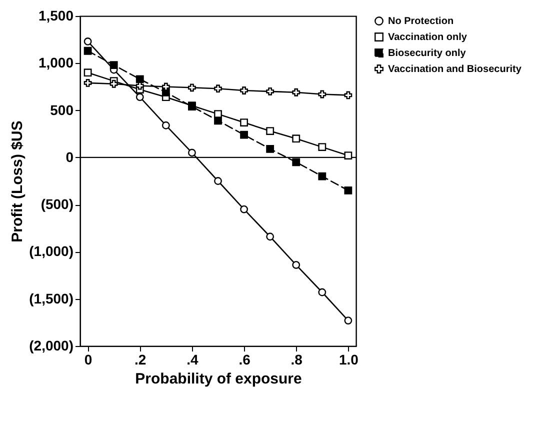 The width and height of the screenshot is (549, 435). I want to click on legend-label: No Protection, so click(421, 21).